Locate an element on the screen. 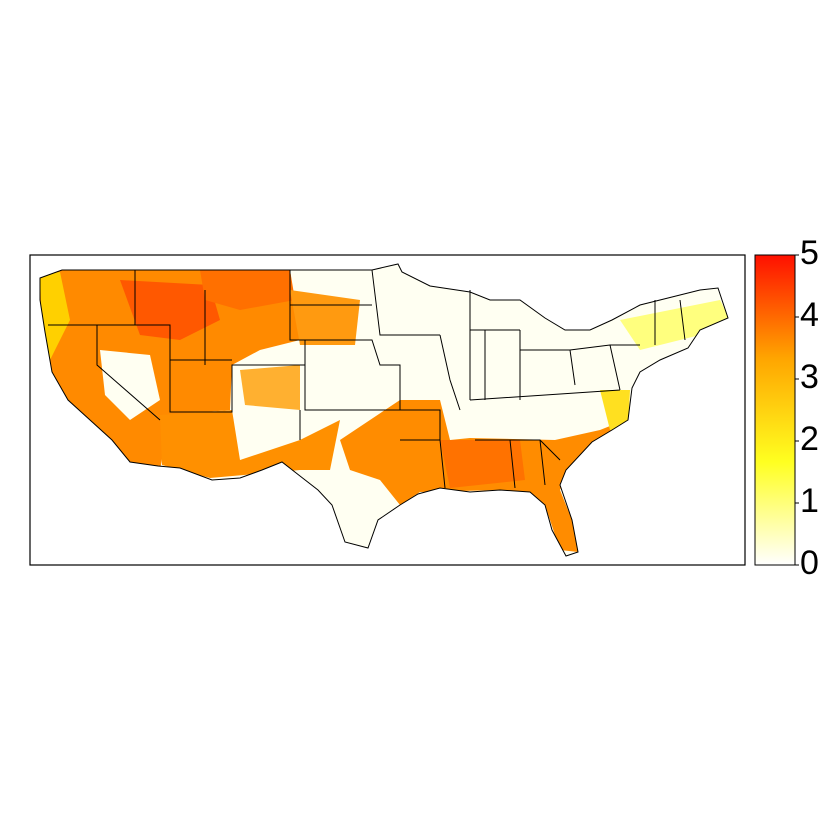 The height and width of the screenshot is (830, 830). colorbar-tick-label: 4 is located at coordinates (809, 315).